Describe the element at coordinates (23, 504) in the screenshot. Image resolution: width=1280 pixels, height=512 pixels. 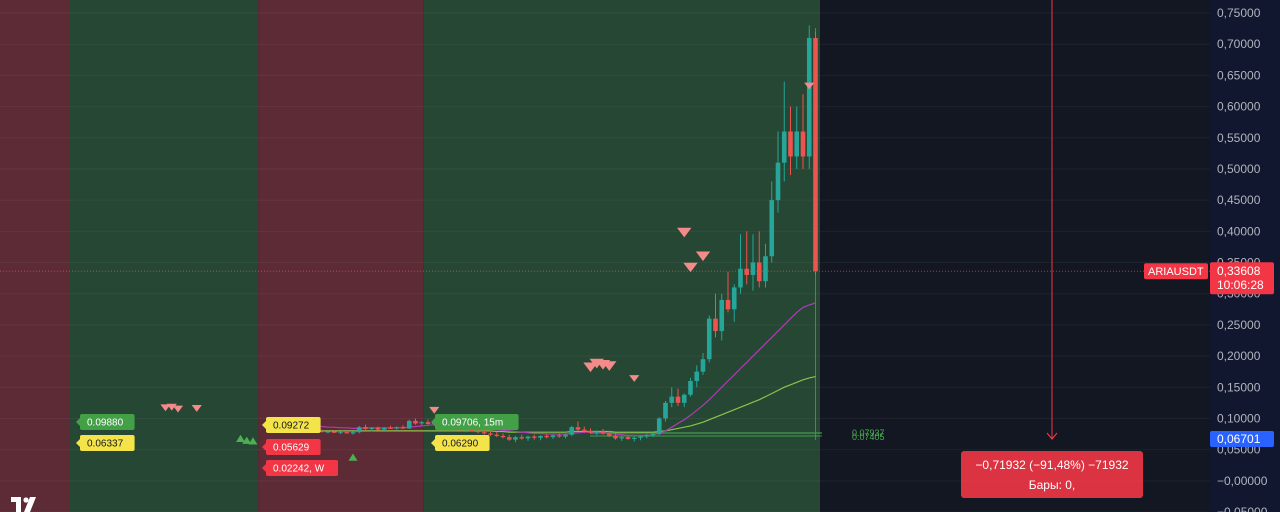
I see `tradingview-logo-icon` at that location.